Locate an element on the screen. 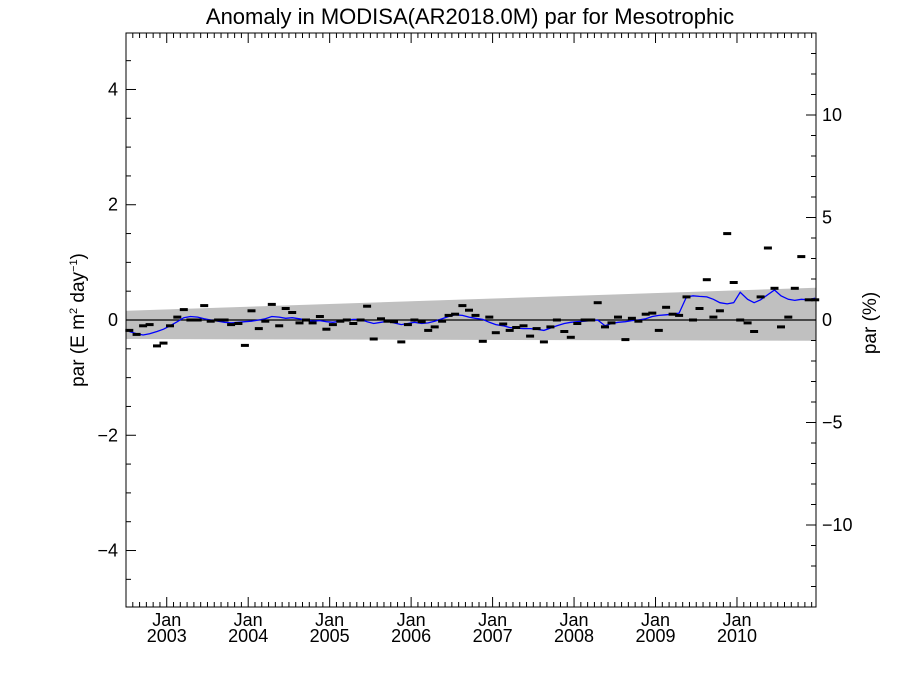 The image size is (900, 675). y-axis-label-left: par (E m2 day−1) is located at coordinates (78, 320).